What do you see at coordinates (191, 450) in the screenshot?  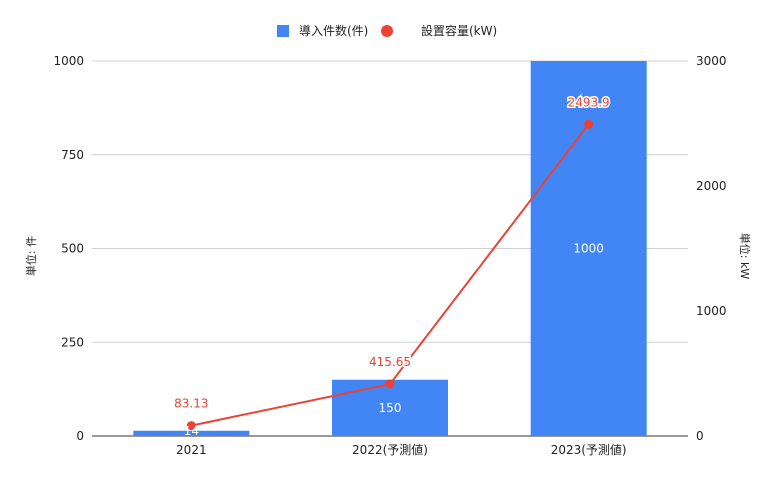 I see `x-tick-label: 2021` at bounding box center [191, 450].